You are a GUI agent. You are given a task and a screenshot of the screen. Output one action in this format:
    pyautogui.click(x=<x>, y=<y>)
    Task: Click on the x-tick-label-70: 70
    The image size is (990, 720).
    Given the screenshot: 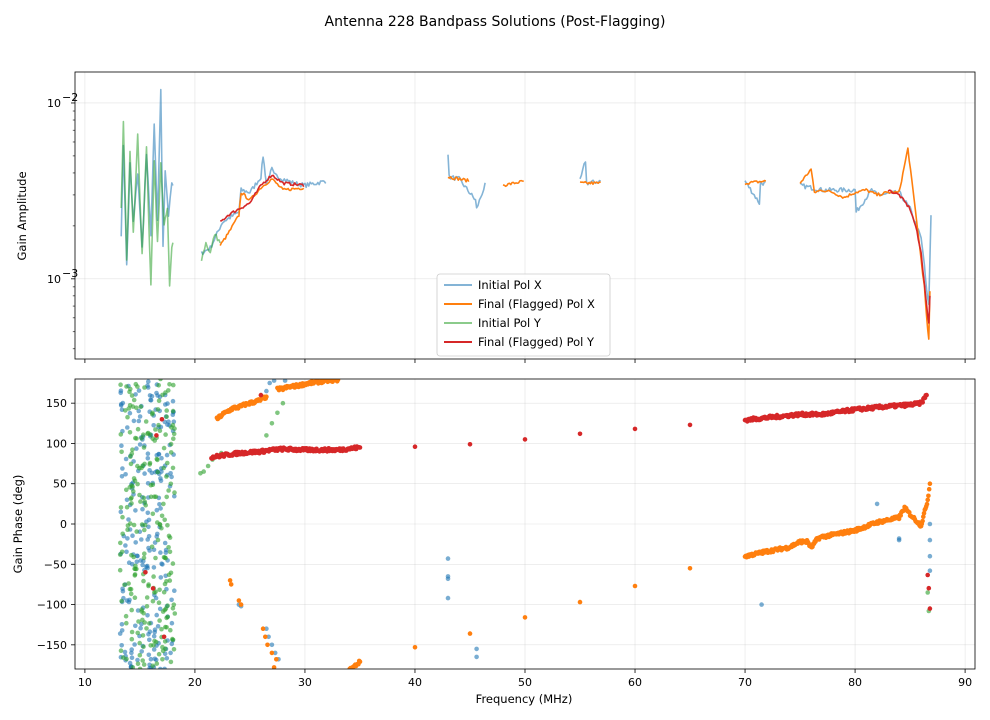 What is the action you would take?
    pyautogui.click(x=745, y=682)
    